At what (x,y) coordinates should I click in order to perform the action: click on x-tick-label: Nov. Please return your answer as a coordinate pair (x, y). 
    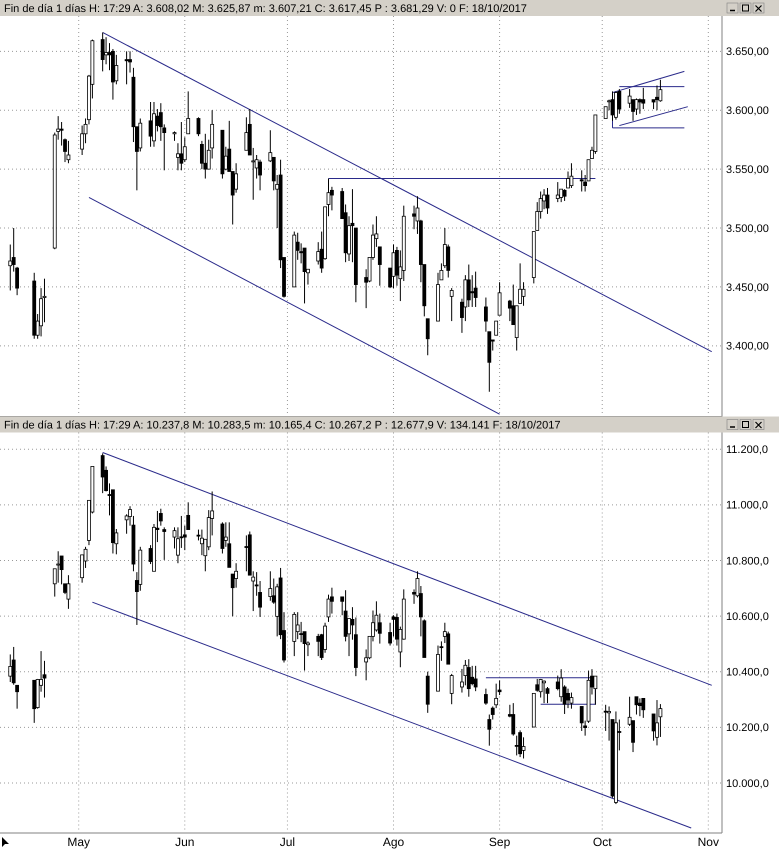
    Looking at the image, I should click on (708, 842).